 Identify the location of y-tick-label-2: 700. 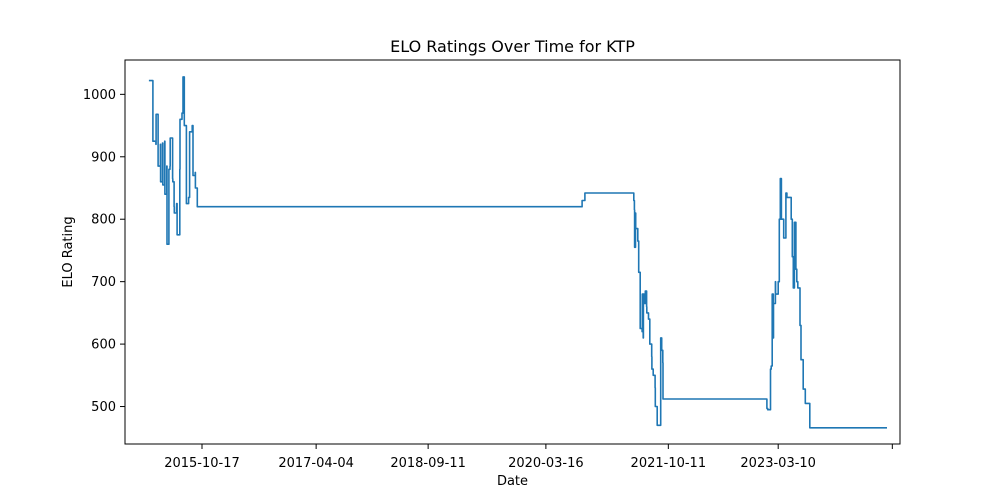
(103, 282).